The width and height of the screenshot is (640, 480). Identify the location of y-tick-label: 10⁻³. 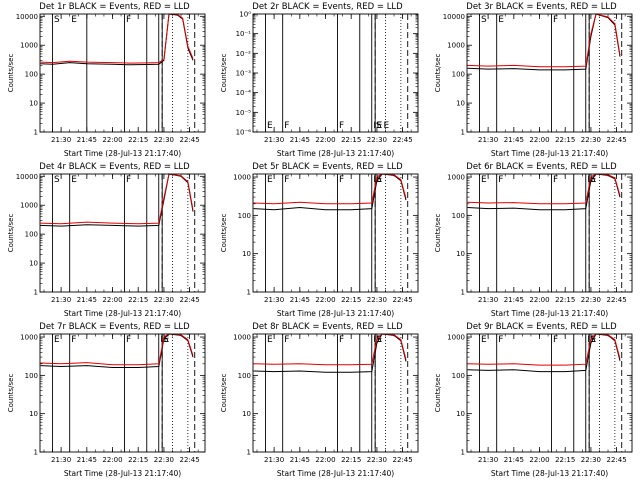
(244, 74).